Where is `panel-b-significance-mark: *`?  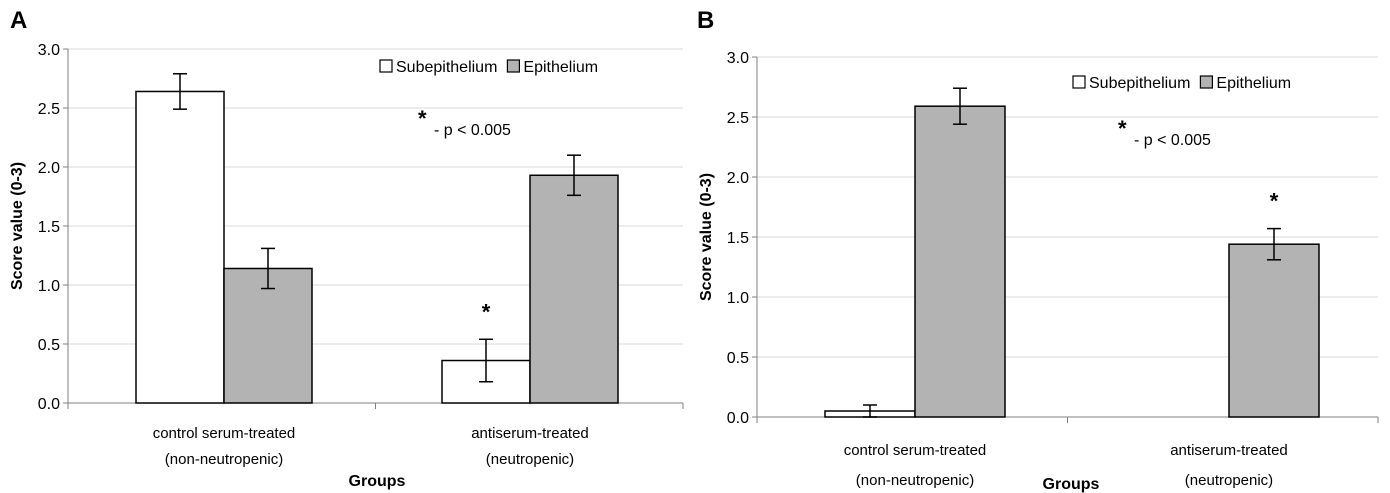
panel-b-significance-mark: * is located at coordinates (1274, 201).